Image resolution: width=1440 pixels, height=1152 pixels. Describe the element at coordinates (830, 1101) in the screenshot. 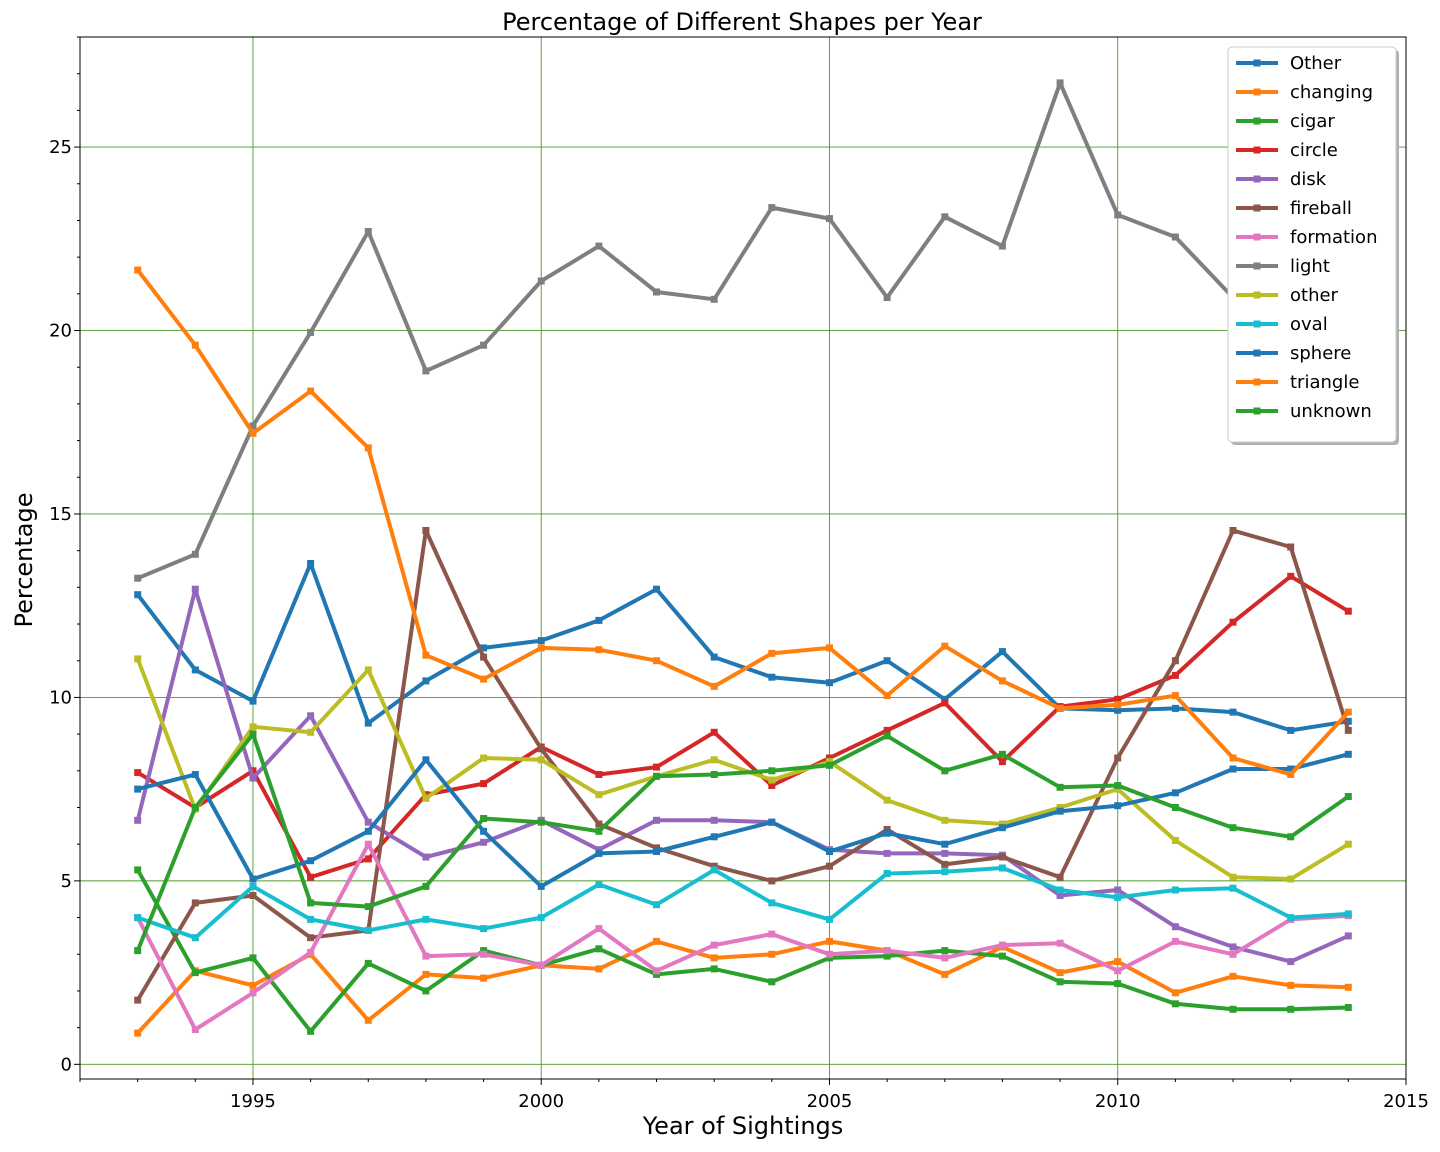

I see `x-tick-label: 2005` at that location.